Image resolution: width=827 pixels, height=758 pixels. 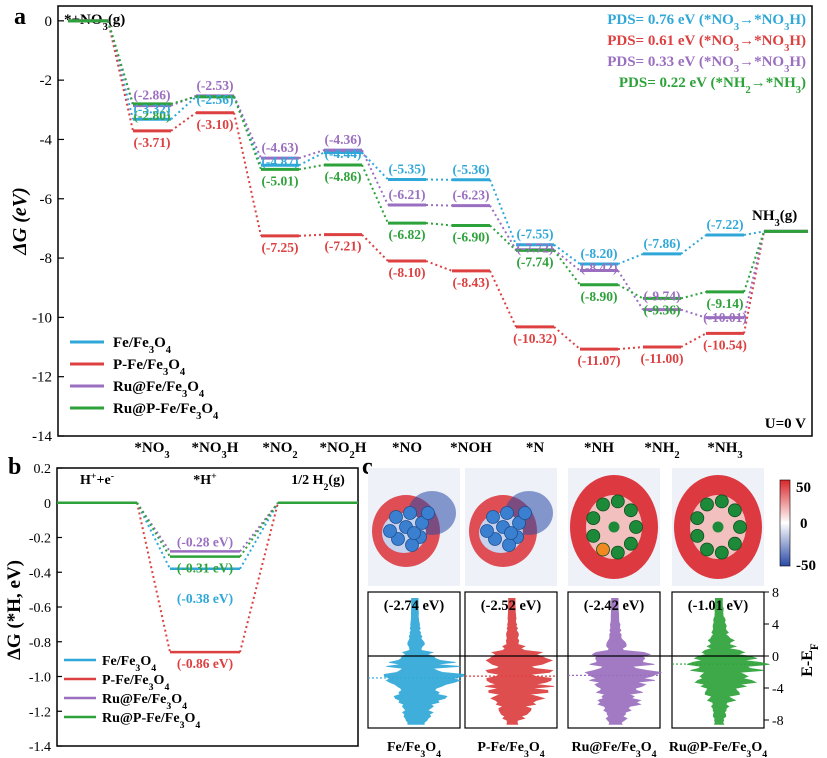 I want to click on category-label: 1/2 H2(g), so click(x=318, y=483).